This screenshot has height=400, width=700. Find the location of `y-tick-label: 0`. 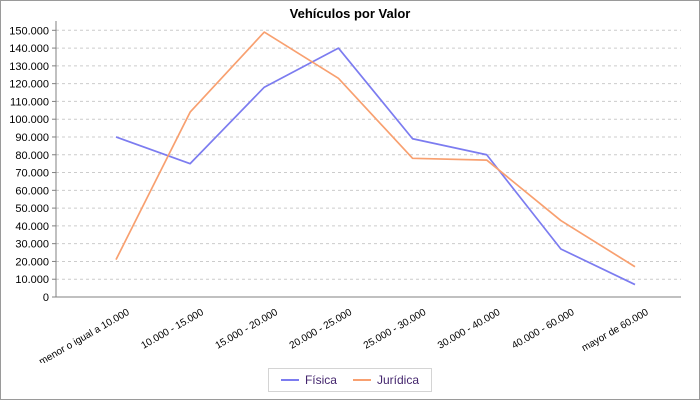

y-tick-label: 0 is located at coordinates (46, 298).